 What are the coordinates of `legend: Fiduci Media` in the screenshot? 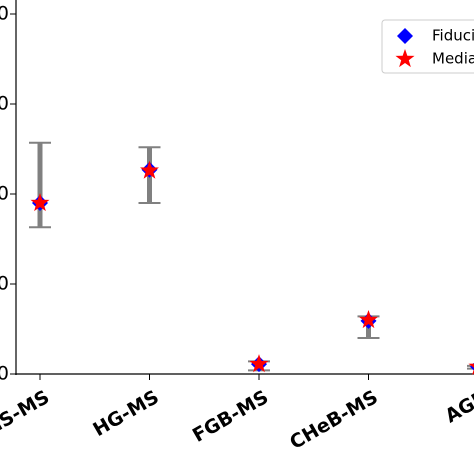 It's located at (427, 46).